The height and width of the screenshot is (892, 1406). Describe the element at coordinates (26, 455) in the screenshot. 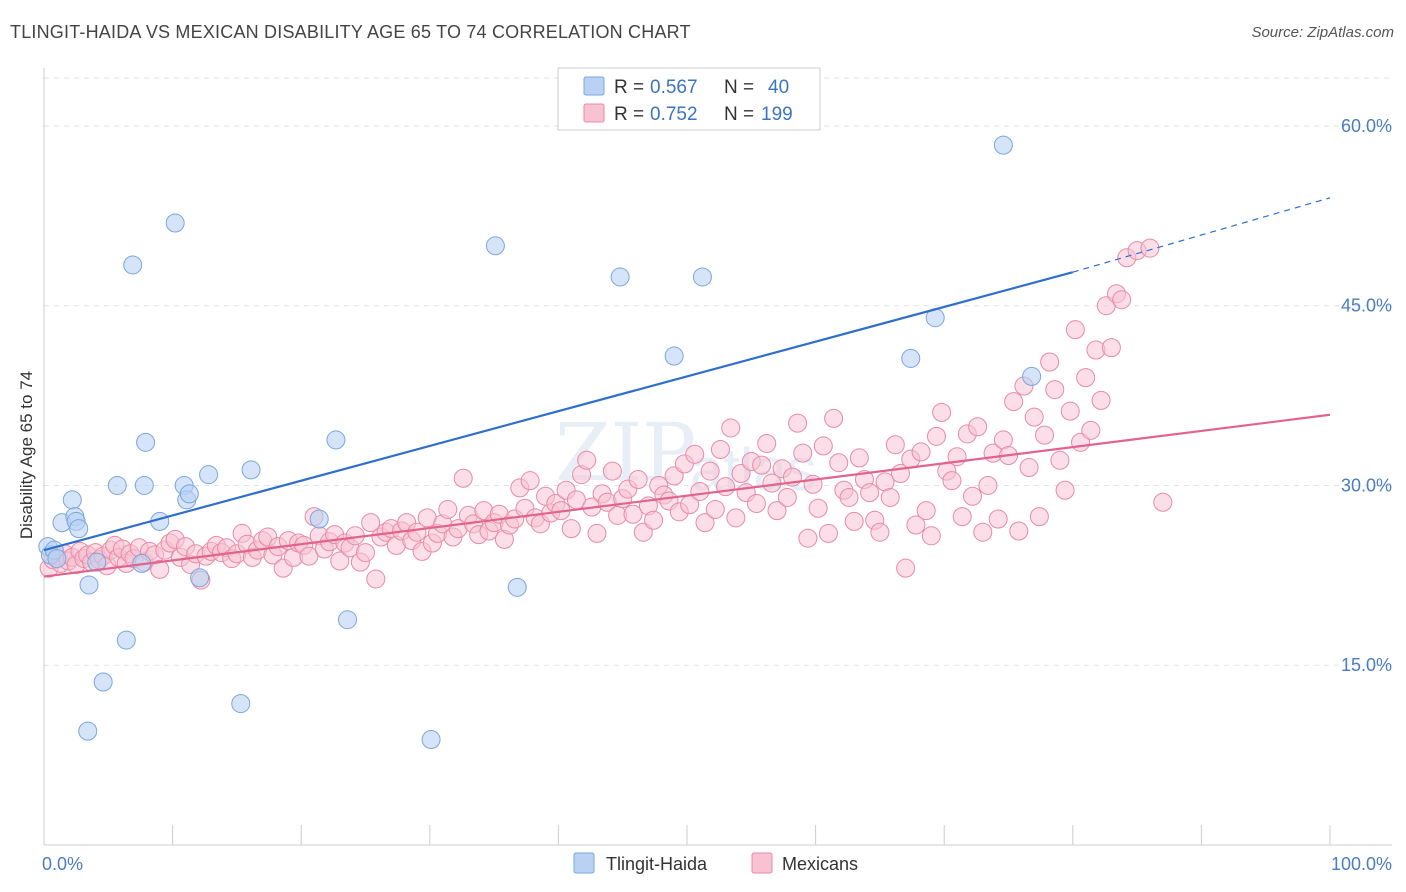

I see `y-axis-label: Disability Age 65 to 74` at that location.